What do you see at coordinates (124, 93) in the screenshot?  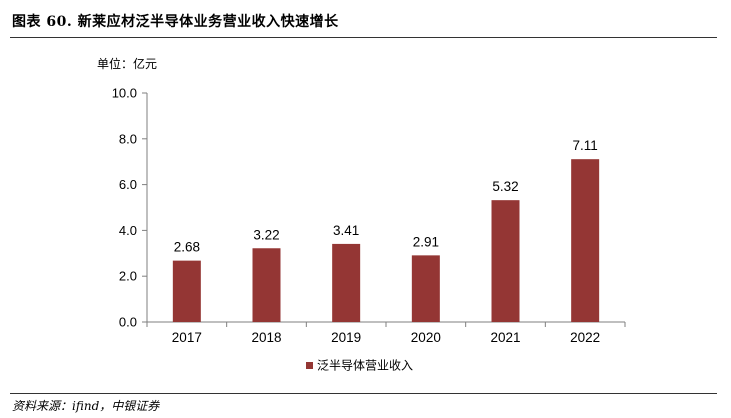 I see `y-tick-label: 10.0` at bounding box center [124, 93].